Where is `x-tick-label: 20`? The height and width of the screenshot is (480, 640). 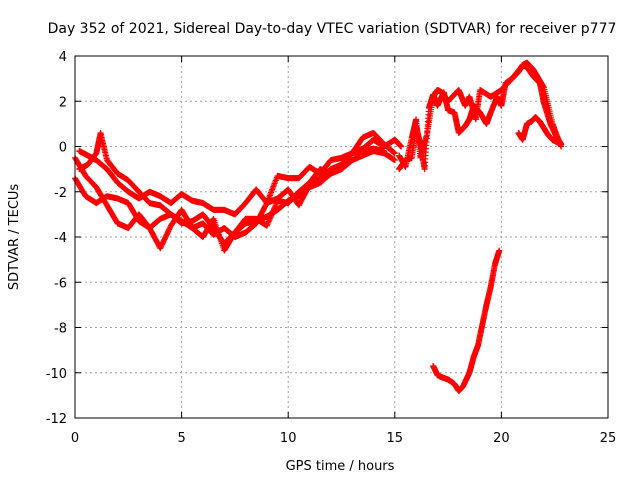 x-tick-label: 20 is located at coordinates (501, 438).